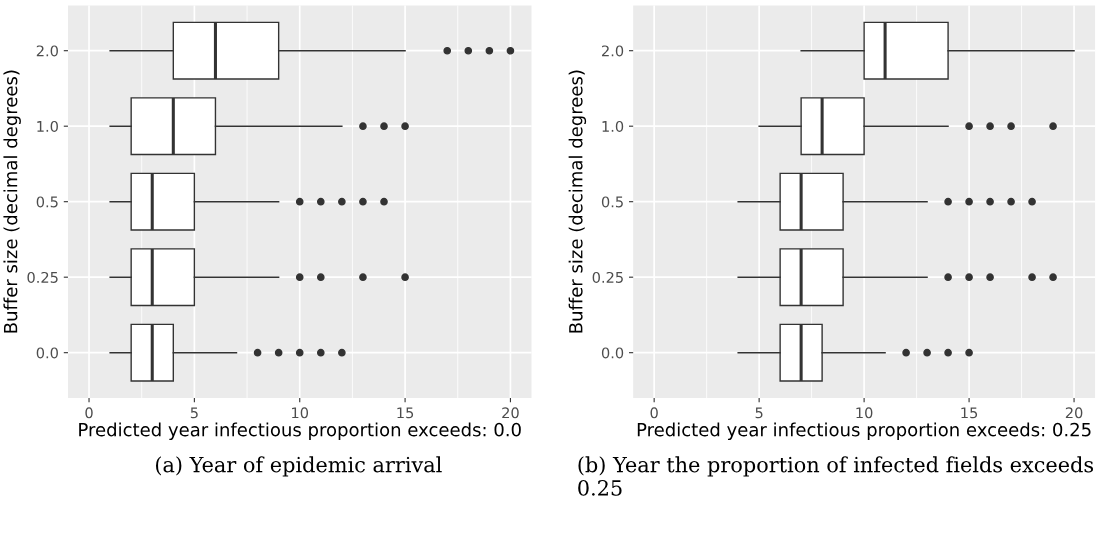 The width and height of the screenshot is (1105, 540). What do you see at coordinates (864, 431) in the screenshot?
I see `x-axis-title: Predicted year infectious proportion exceeds: 0.25` at bounding box center [864, 431].